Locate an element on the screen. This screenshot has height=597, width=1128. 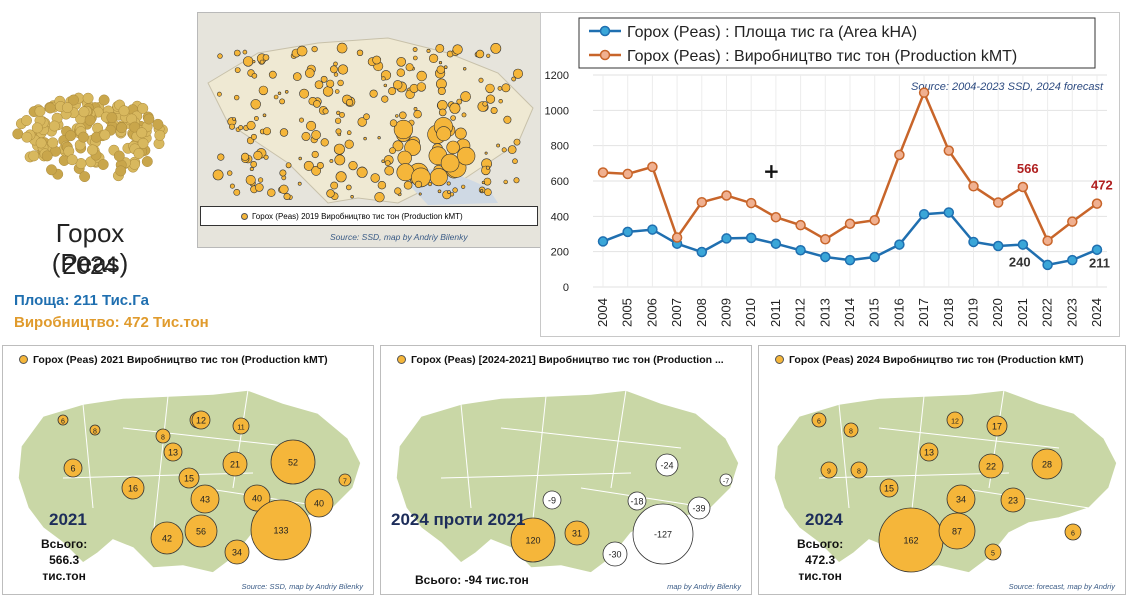
map-canvas: 6 8 12 17 9 8 13 28 15 22 34 23 162 87 6 5 is located at coordinates (945, 481).